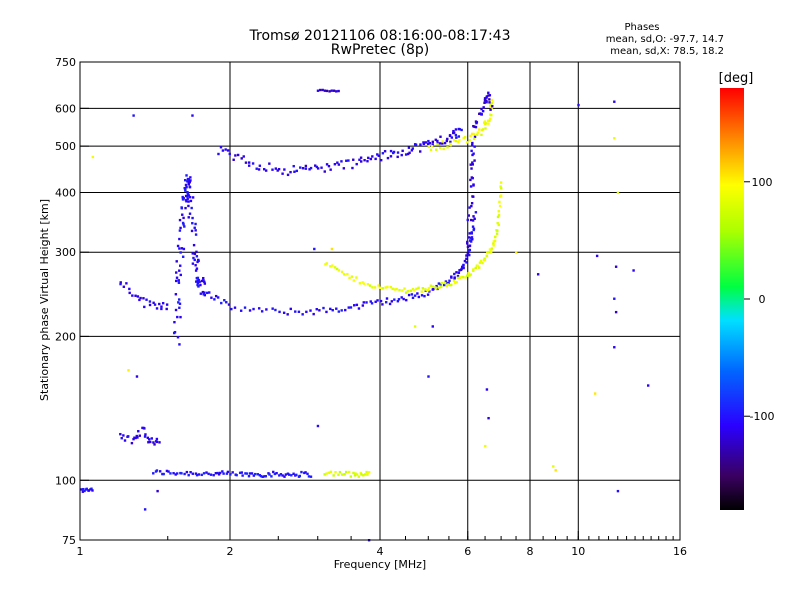 The height and width of the screenshot is (600, 800). Describe the element at coordinates (380, 36) in the screenshot. I see `chart-title: Tromsø 20121106 08:16:00-08:17:43` at that location.